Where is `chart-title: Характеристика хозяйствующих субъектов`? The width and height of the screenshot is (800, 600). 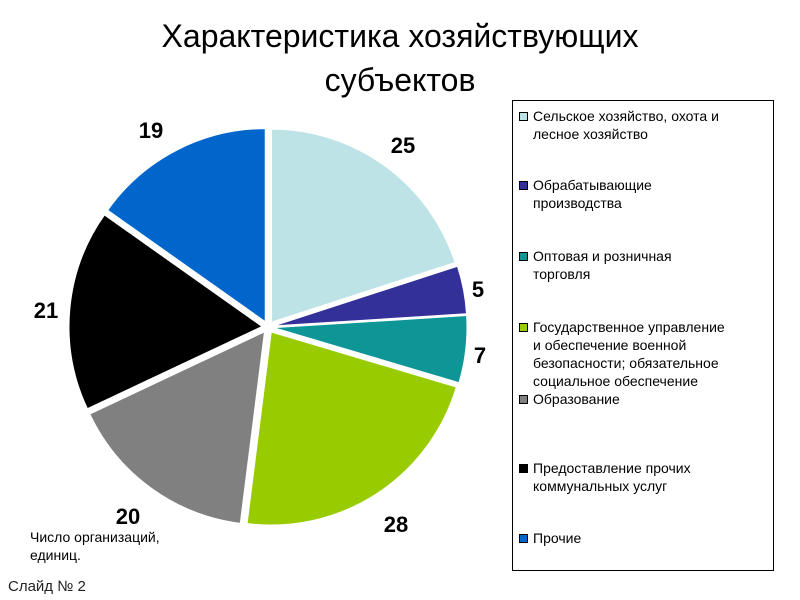 chart-title: Характеристика хозяйствующих субъектов is located at coordinates (400, 58).